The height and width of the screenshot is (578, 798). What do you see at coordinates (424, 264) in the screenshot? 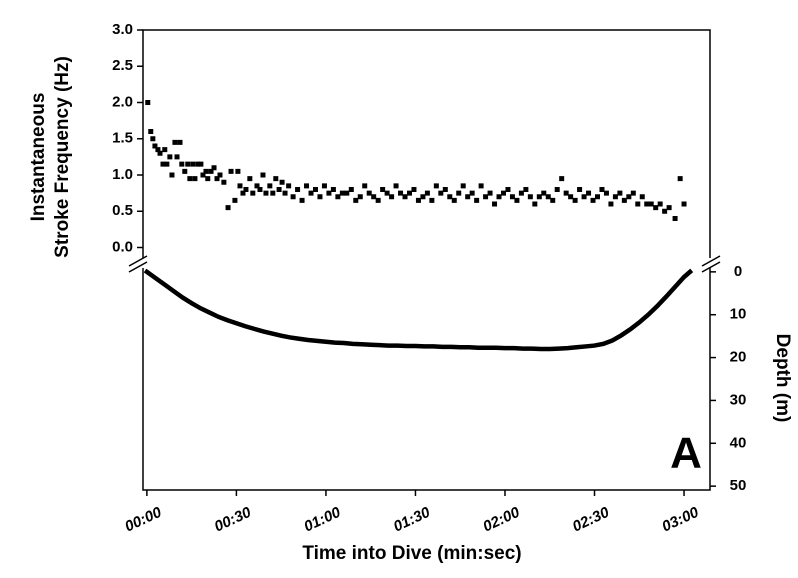
I see `axis-break` at bounding box center [424, 264].